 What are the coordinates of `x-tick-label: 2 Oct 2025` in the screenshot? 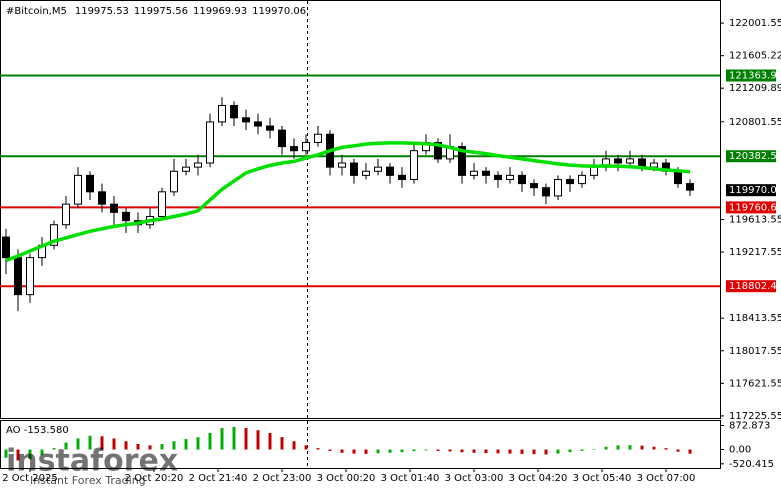 It's located at (29, 478).